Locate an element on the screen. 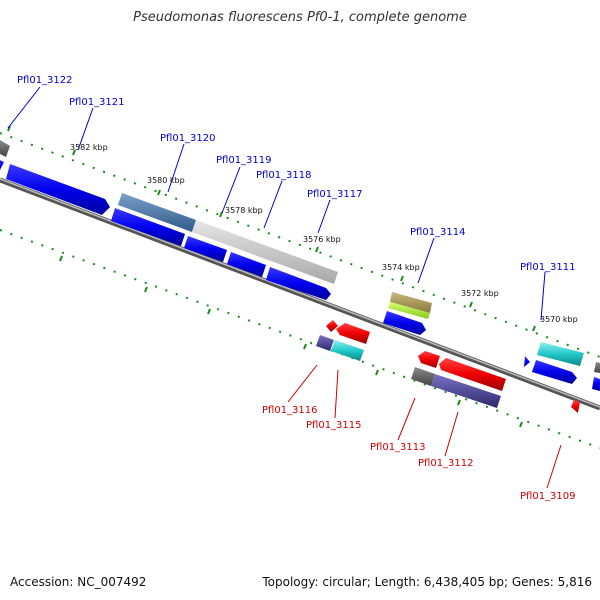 This screenshot has height=600, width=600. gene-pfl01-3122-feature is located at coordinates (2, 165).